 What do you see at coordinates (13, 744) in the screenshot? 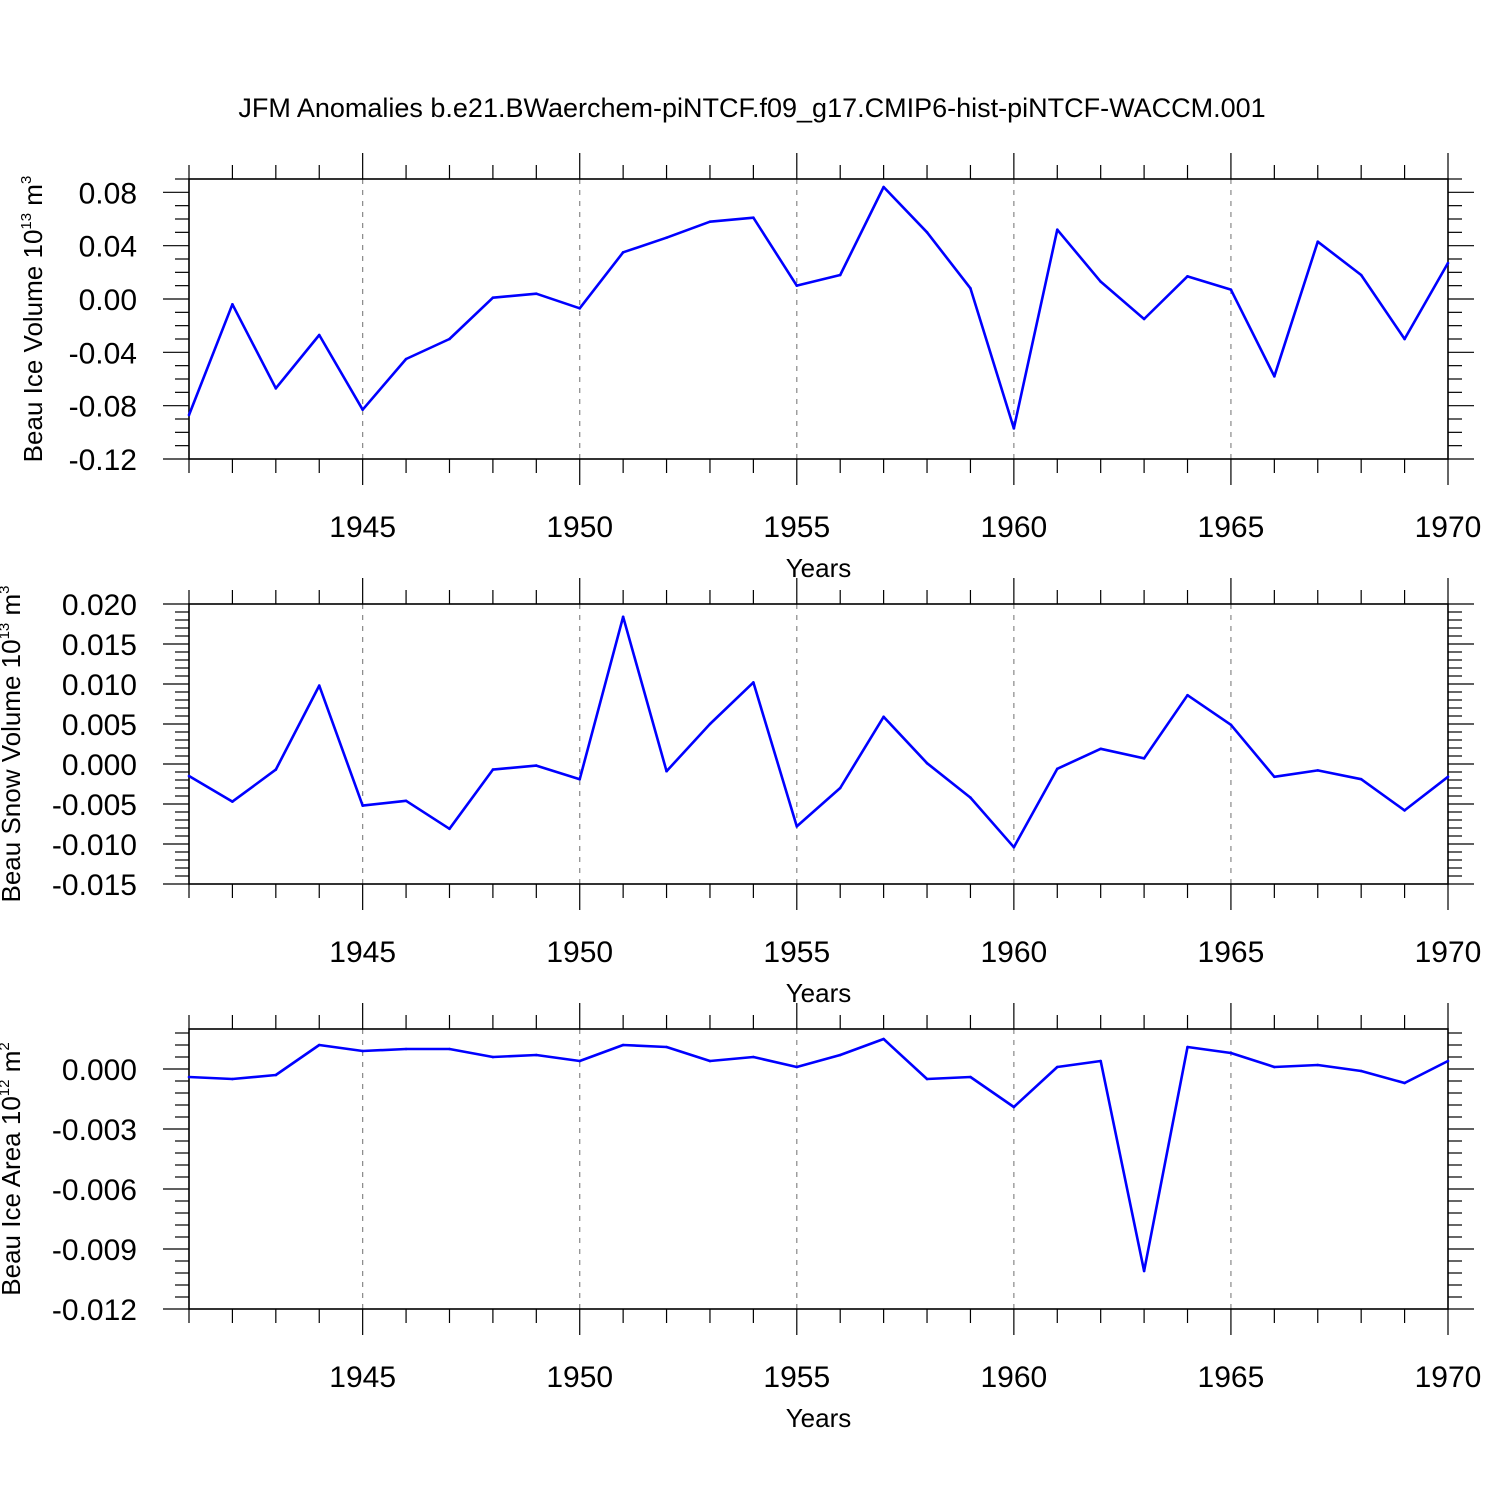
I see `y-axis-label: Beau Snow Volume 1013 m3` at bounding box center [13, 744].